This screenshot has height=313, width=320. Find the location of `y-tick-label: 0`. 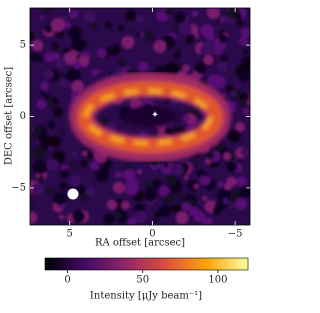

y-tick-label: 0 is located at coordinates (23, 116).